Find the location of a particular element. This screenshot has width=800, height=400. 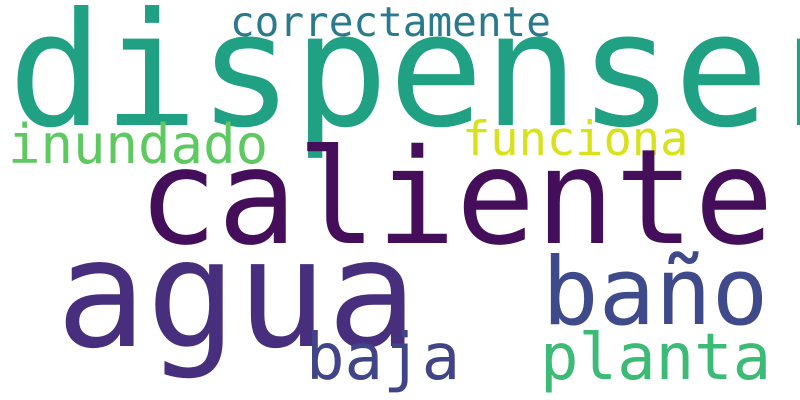

word-baja: baja is located at coordinates (383, 358).